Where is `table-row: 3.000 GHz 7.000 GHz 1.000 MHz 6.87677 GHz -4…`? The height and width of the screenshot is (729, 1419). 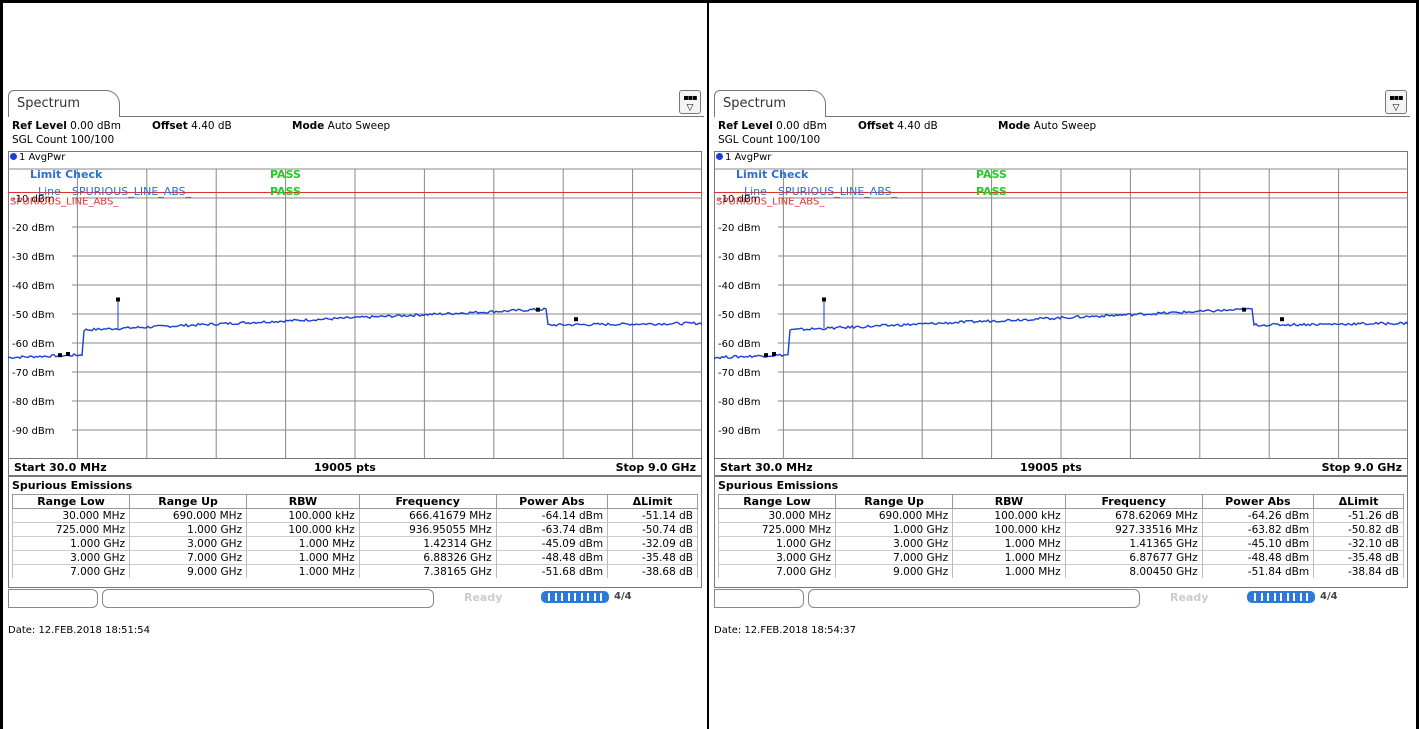
table-row: 3.000 GHz 7.000 GHz 1.000 MHz 6.87677 GHz -4… is located at coordinates (1060, 557).